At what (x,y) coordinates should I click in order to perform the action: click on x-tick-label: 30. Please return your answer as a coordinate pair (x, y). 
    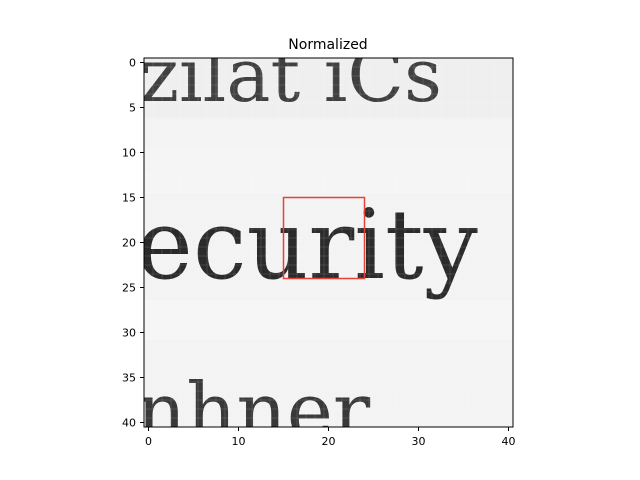
    Looking at the image, I should click on (419, 441).